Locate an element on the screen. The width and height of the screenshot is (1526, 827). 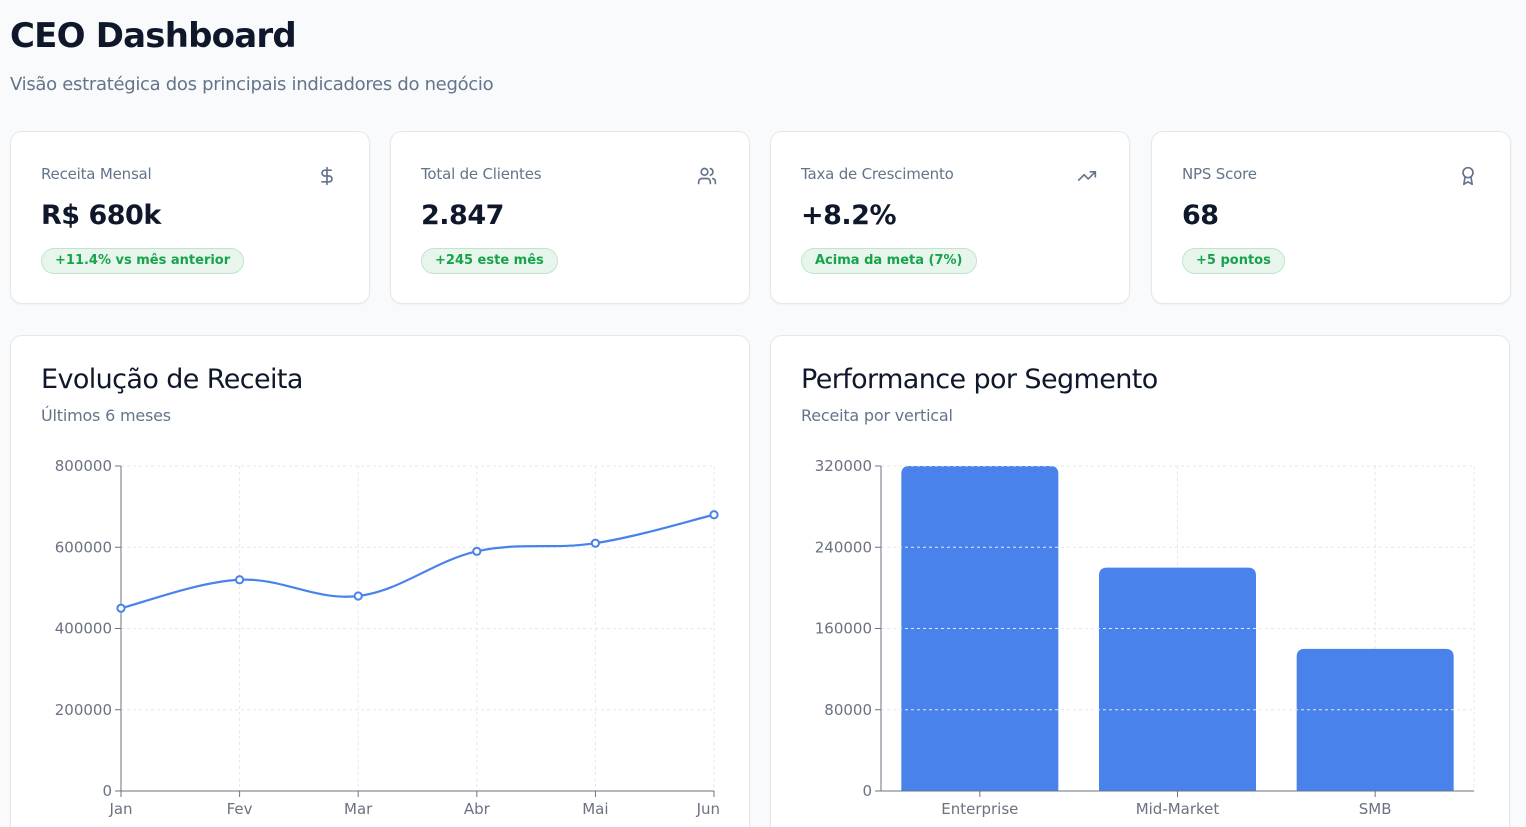
bar-mid-market is located at coordinates (1177, 679).